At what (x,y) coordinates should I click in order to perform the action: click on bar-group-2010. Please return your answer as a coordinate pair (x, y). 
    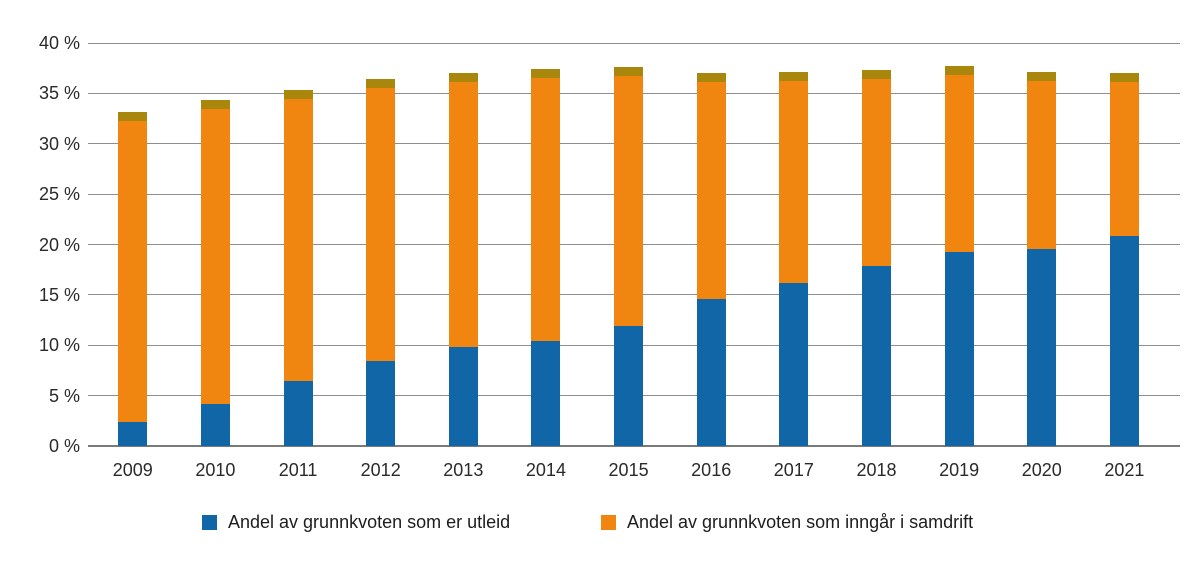
    Looking at the image, I should click on (215, 273).